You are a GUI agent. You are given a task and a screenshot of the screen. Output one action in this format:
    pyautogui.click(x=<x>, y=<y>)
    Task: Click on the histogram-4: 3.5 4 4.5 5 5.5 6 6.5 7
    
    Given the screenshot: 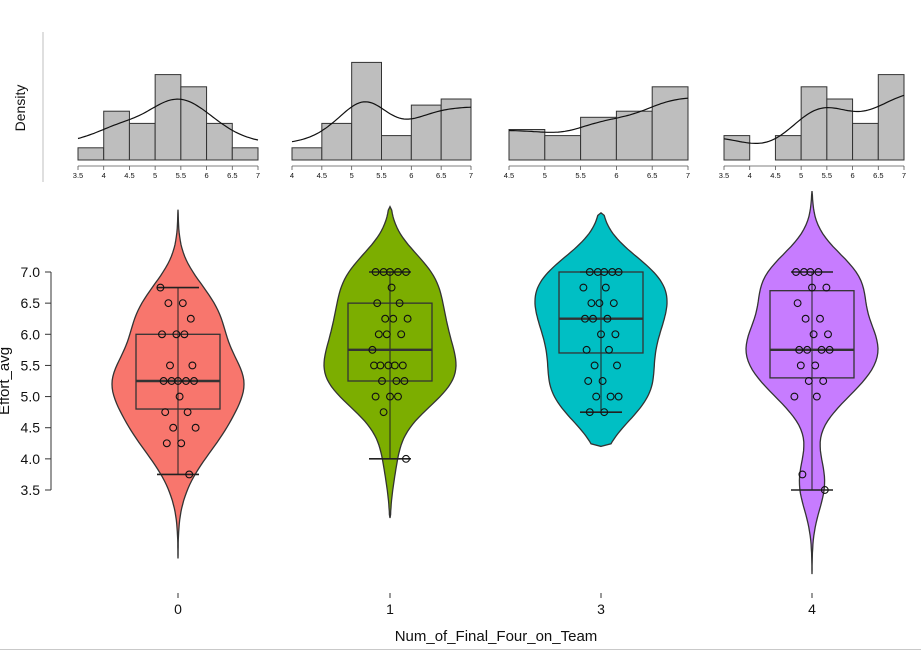 What is the action you would take?
    pyautogui.click(x=812, y=127)
    